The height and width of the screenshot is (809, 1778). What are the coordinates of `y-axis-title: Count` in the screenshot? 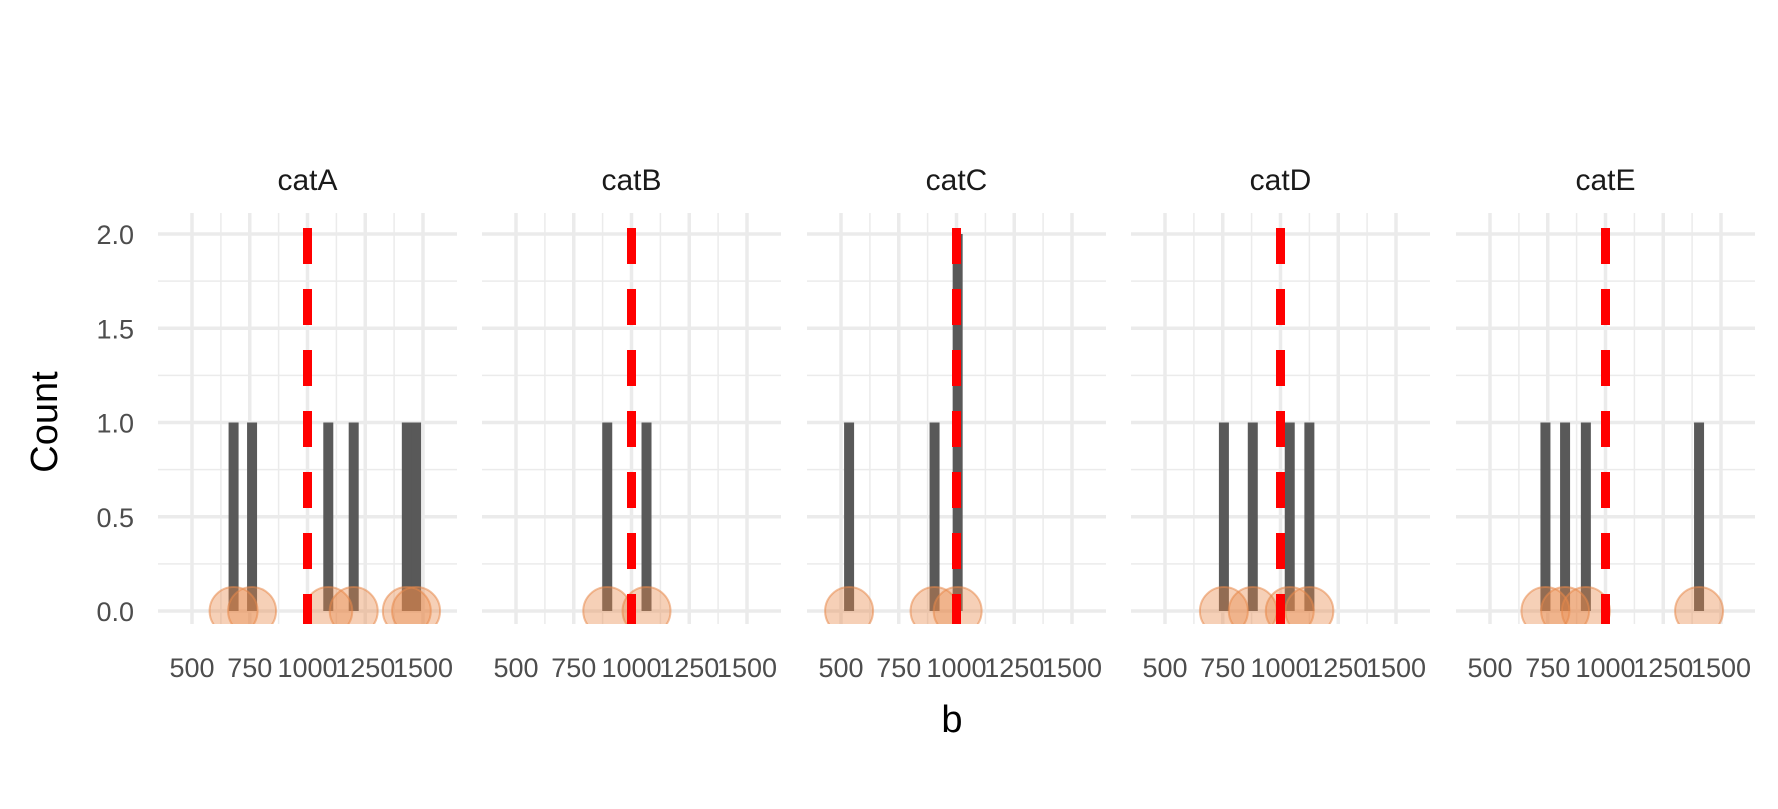 It's located at (45, 422).